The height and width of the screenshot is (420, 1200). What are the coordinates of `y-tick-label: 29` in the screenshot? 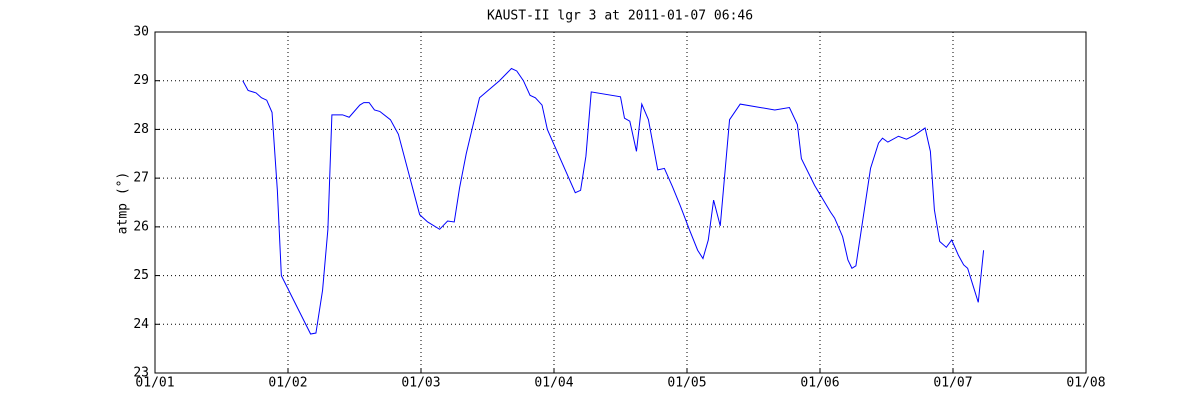 It's located at (141, 80).